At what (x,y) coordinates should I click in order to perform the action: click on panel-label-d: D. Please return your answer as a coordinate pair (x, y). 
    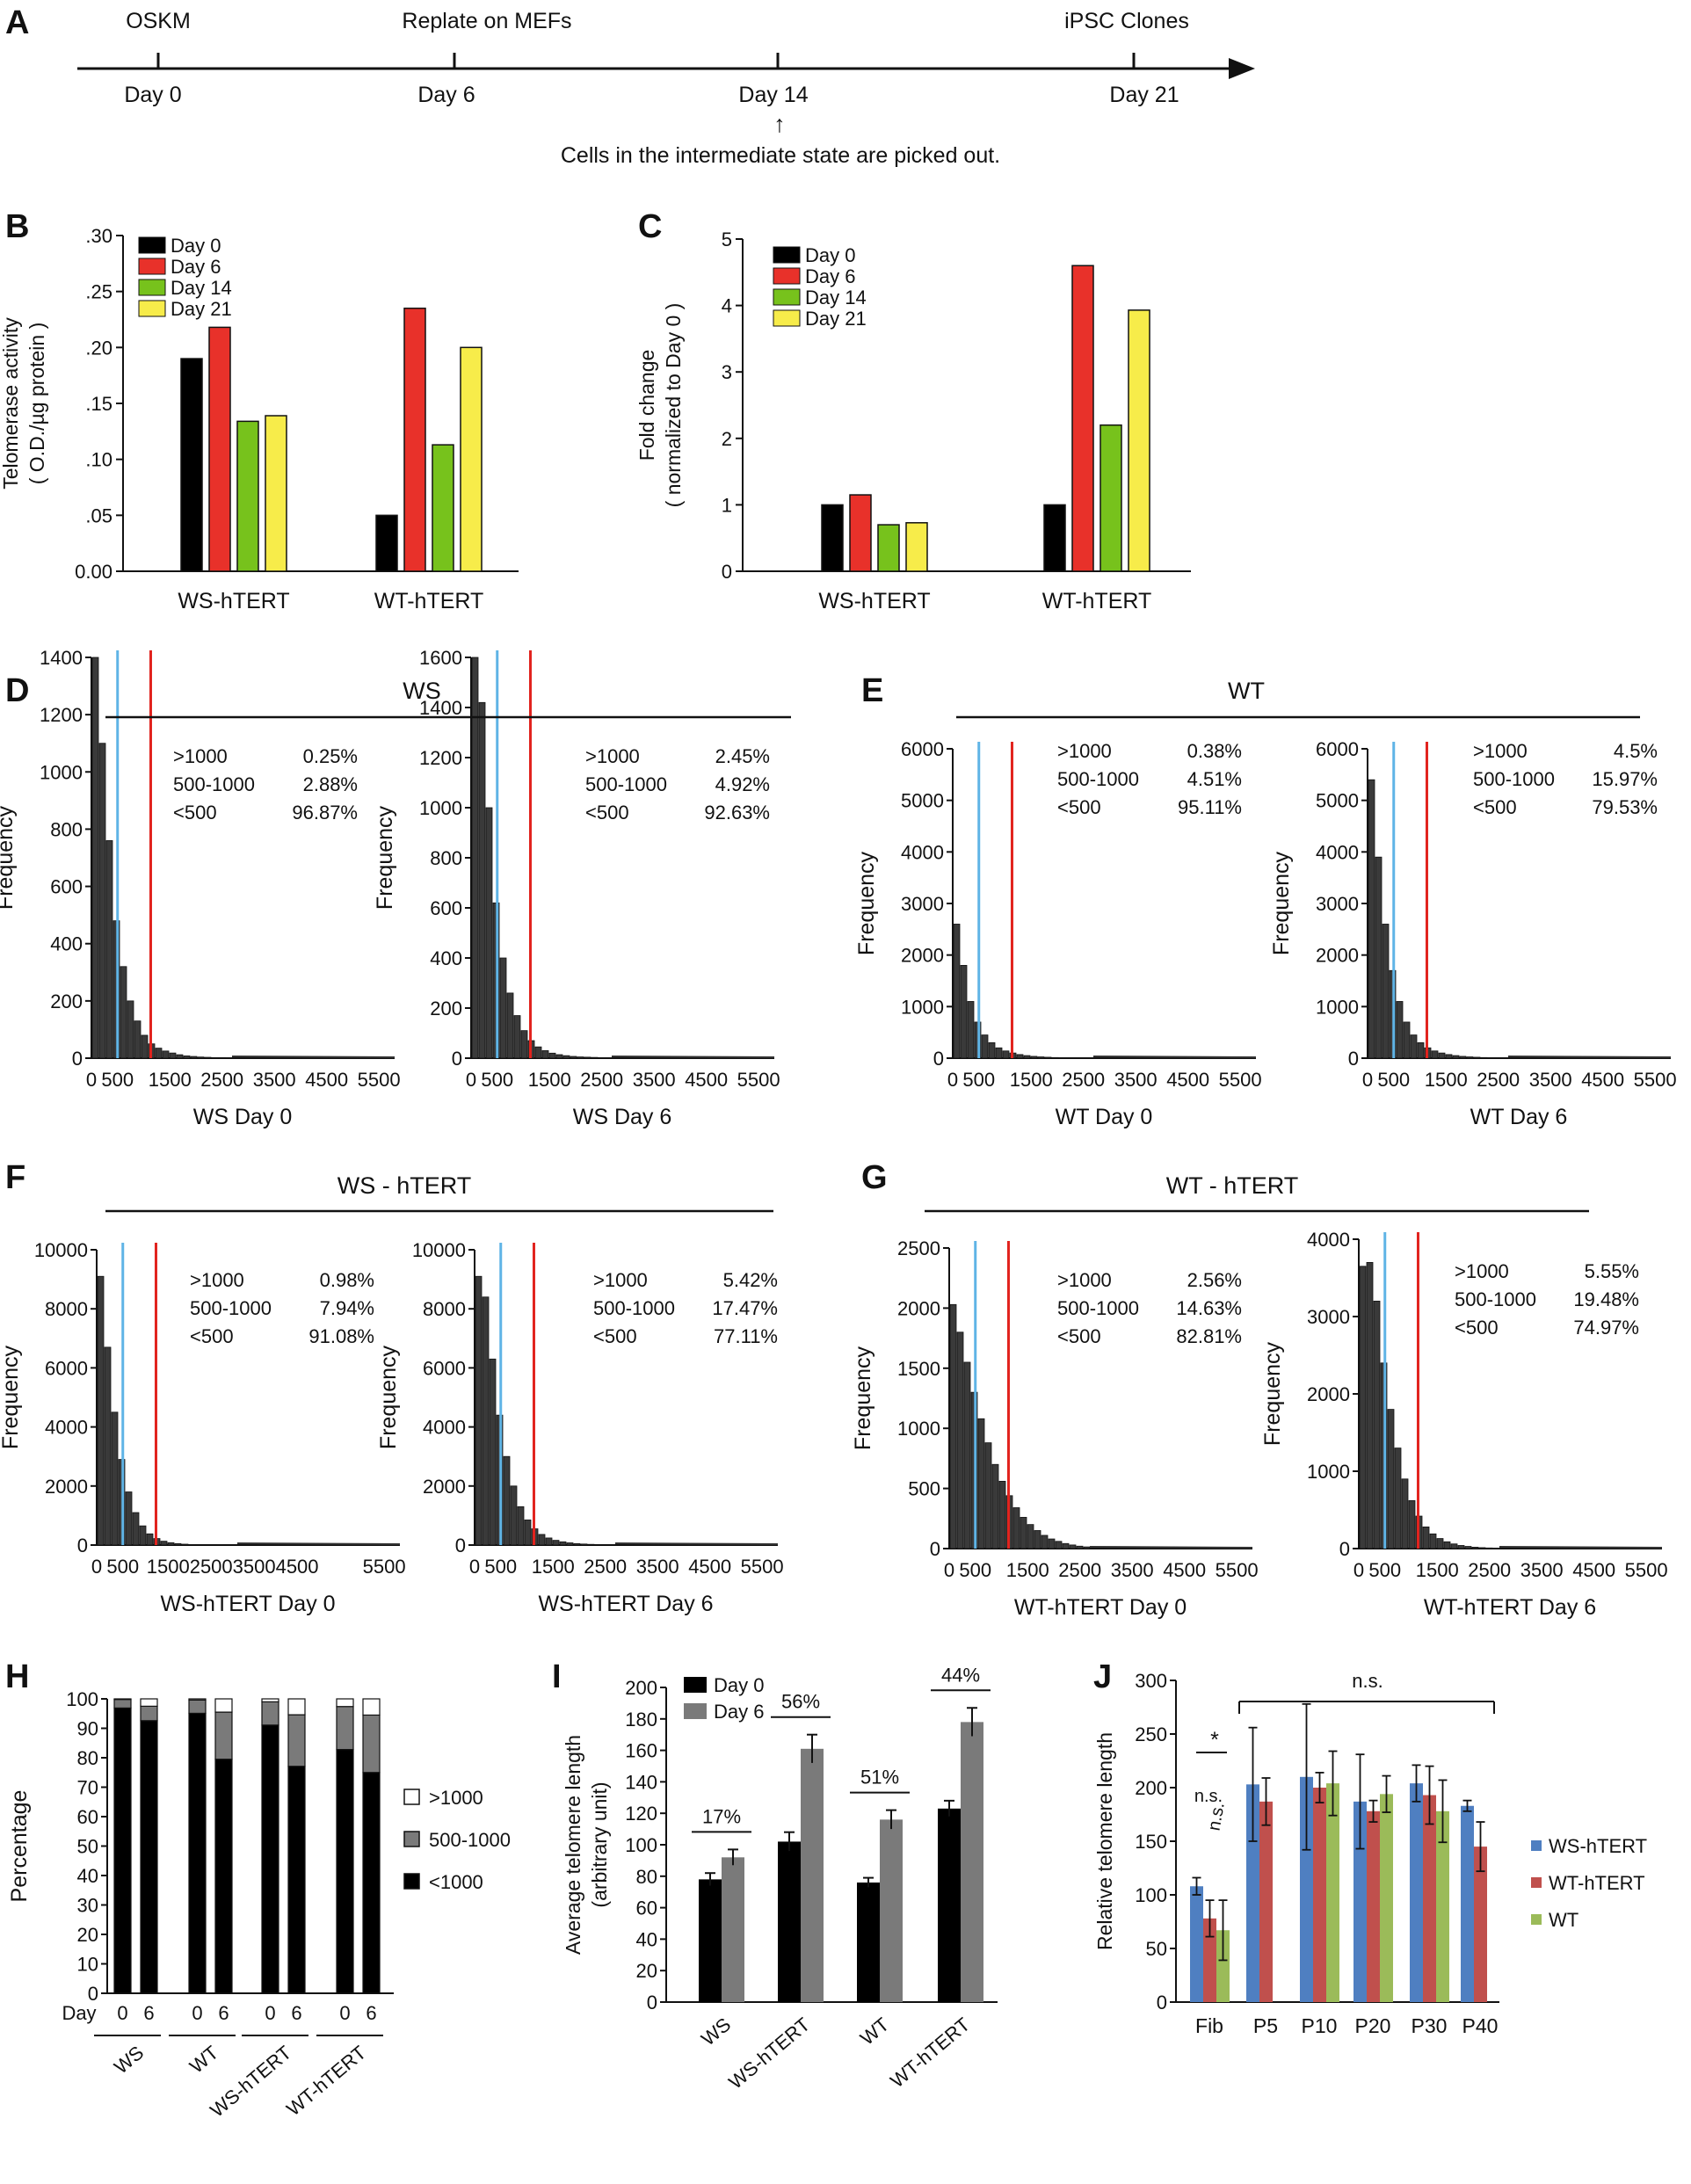
    Looking at the image, I should click on (17, 690).